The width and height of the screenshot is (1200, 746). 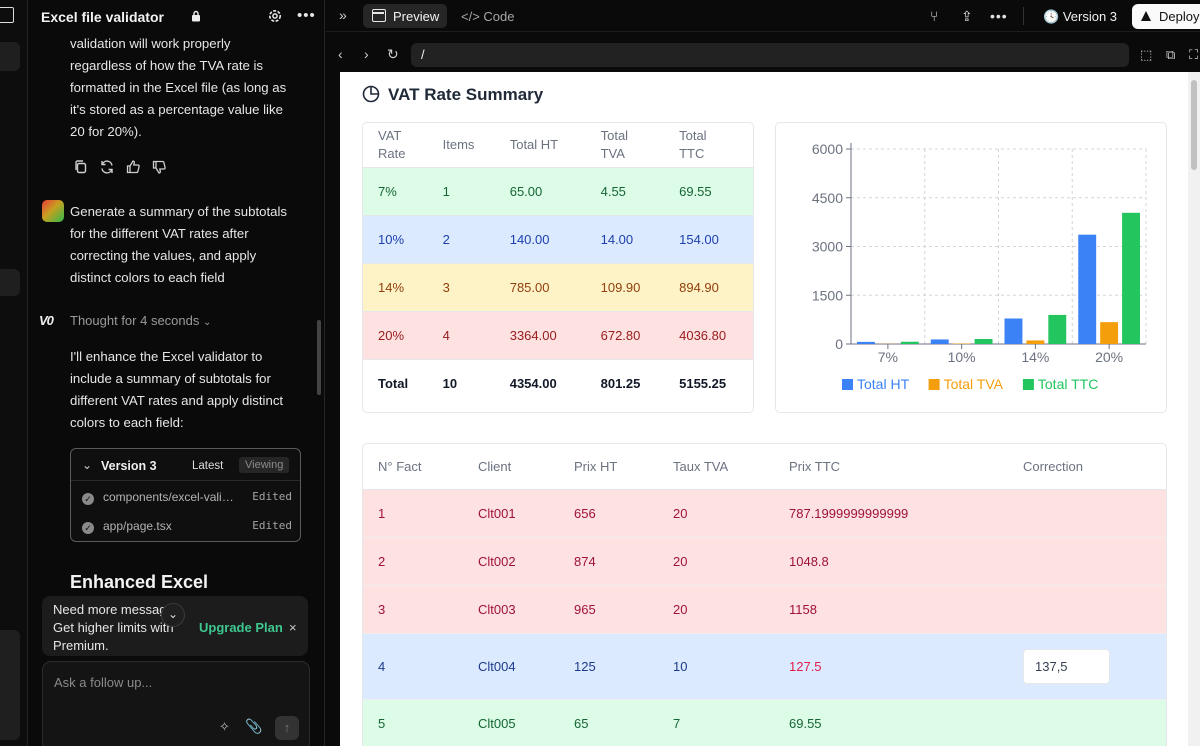 I want to click on message-line: colors to each field:, so click(x=127, y=422).